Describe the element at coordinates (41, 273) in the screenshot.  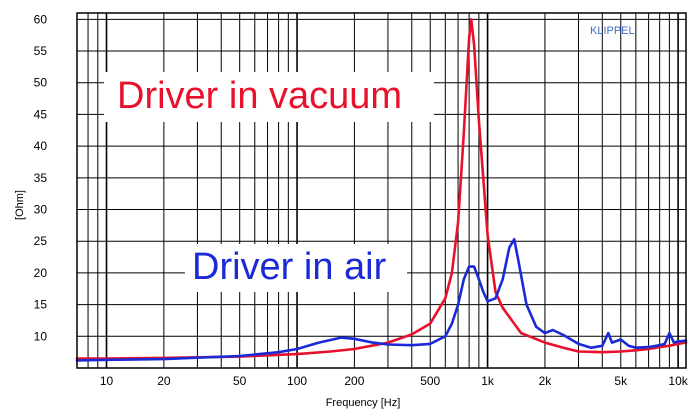
I see `y-tick-label: 20` at that location.